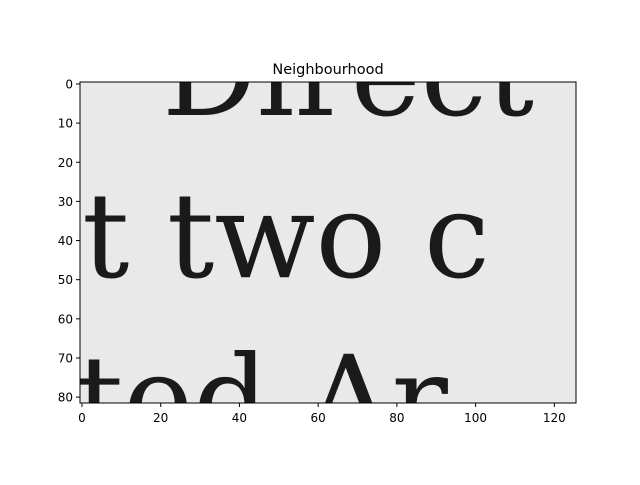 The width and height of the screenshot is (640, 485). Describe the element at coordinates (65, 358) in the screenshot. I see `y-tick-label: 70` at that location.